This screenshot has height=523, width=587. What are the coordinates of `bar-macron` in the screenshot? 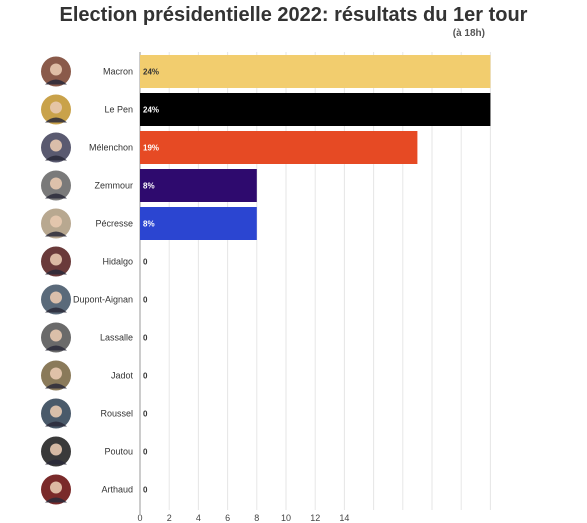 It's located at (315, 71).